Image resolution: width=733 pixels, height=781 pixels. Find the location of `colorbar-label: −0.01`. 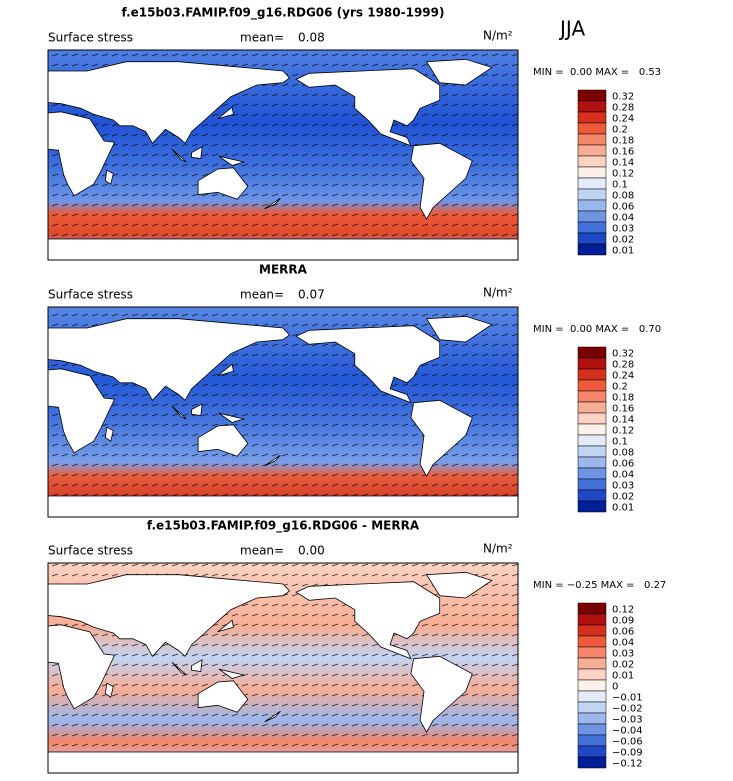

colorbar-label: −0.01 is located at coordinates (627, 698).